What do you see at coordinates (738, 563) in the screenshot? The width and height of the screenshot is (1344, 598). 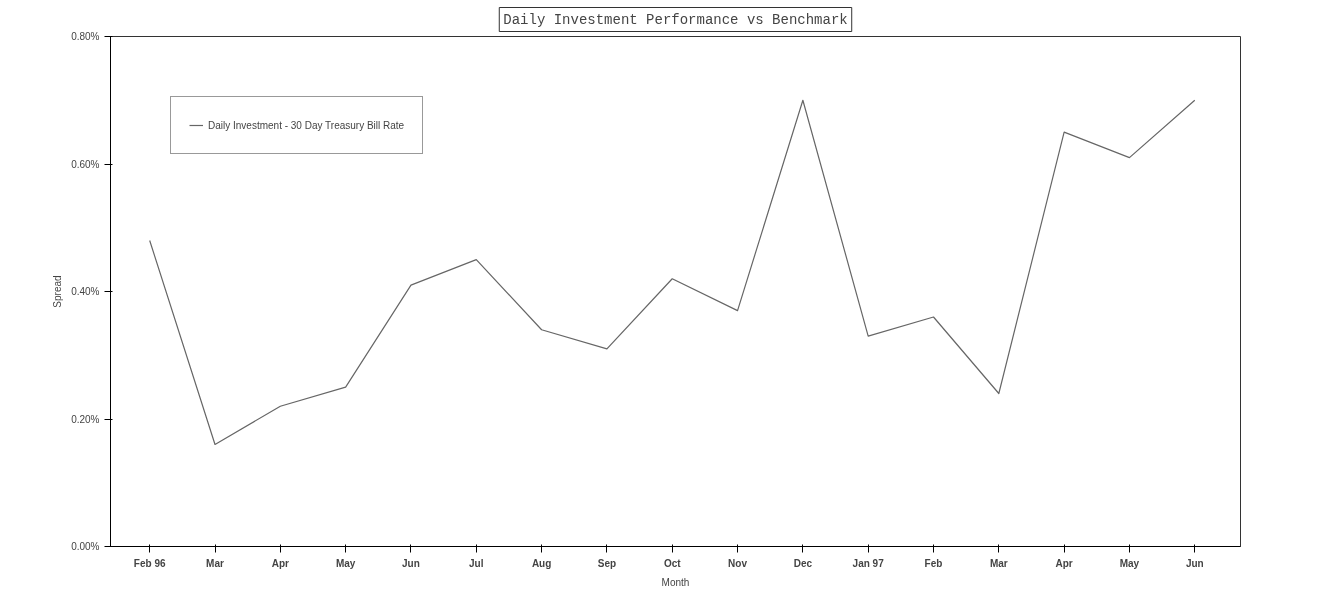 I see `x-tick-label: Nov` at bounding box center [738, 563].